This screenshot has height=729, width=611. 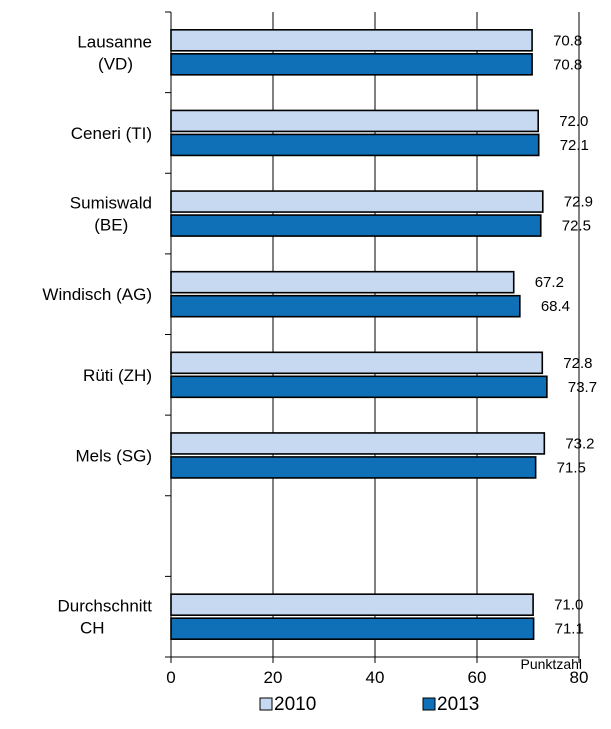 I want to click on data-label-2013-0: 70.8, so click(x=567, y=64).